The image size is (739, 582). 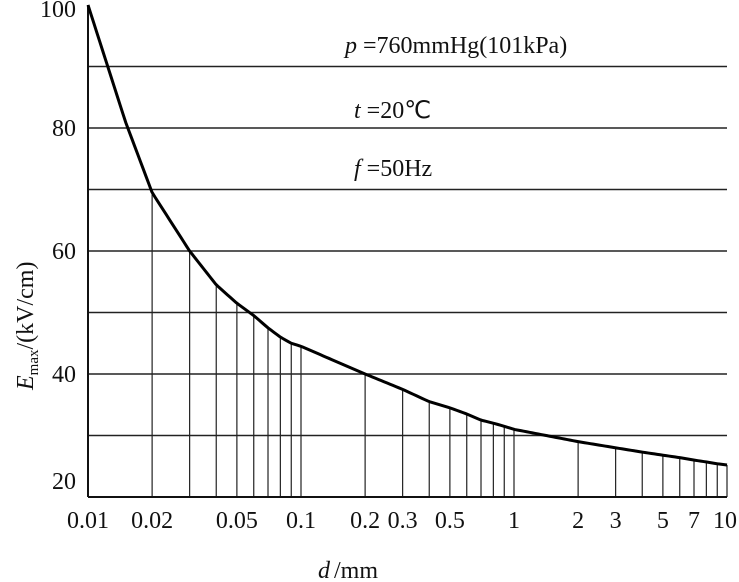 What do you see at coordinates (27, 326) in the screenshot?
I see `y-axis-label: Emax/(kV/cm)` at bounding box center [27, 326].